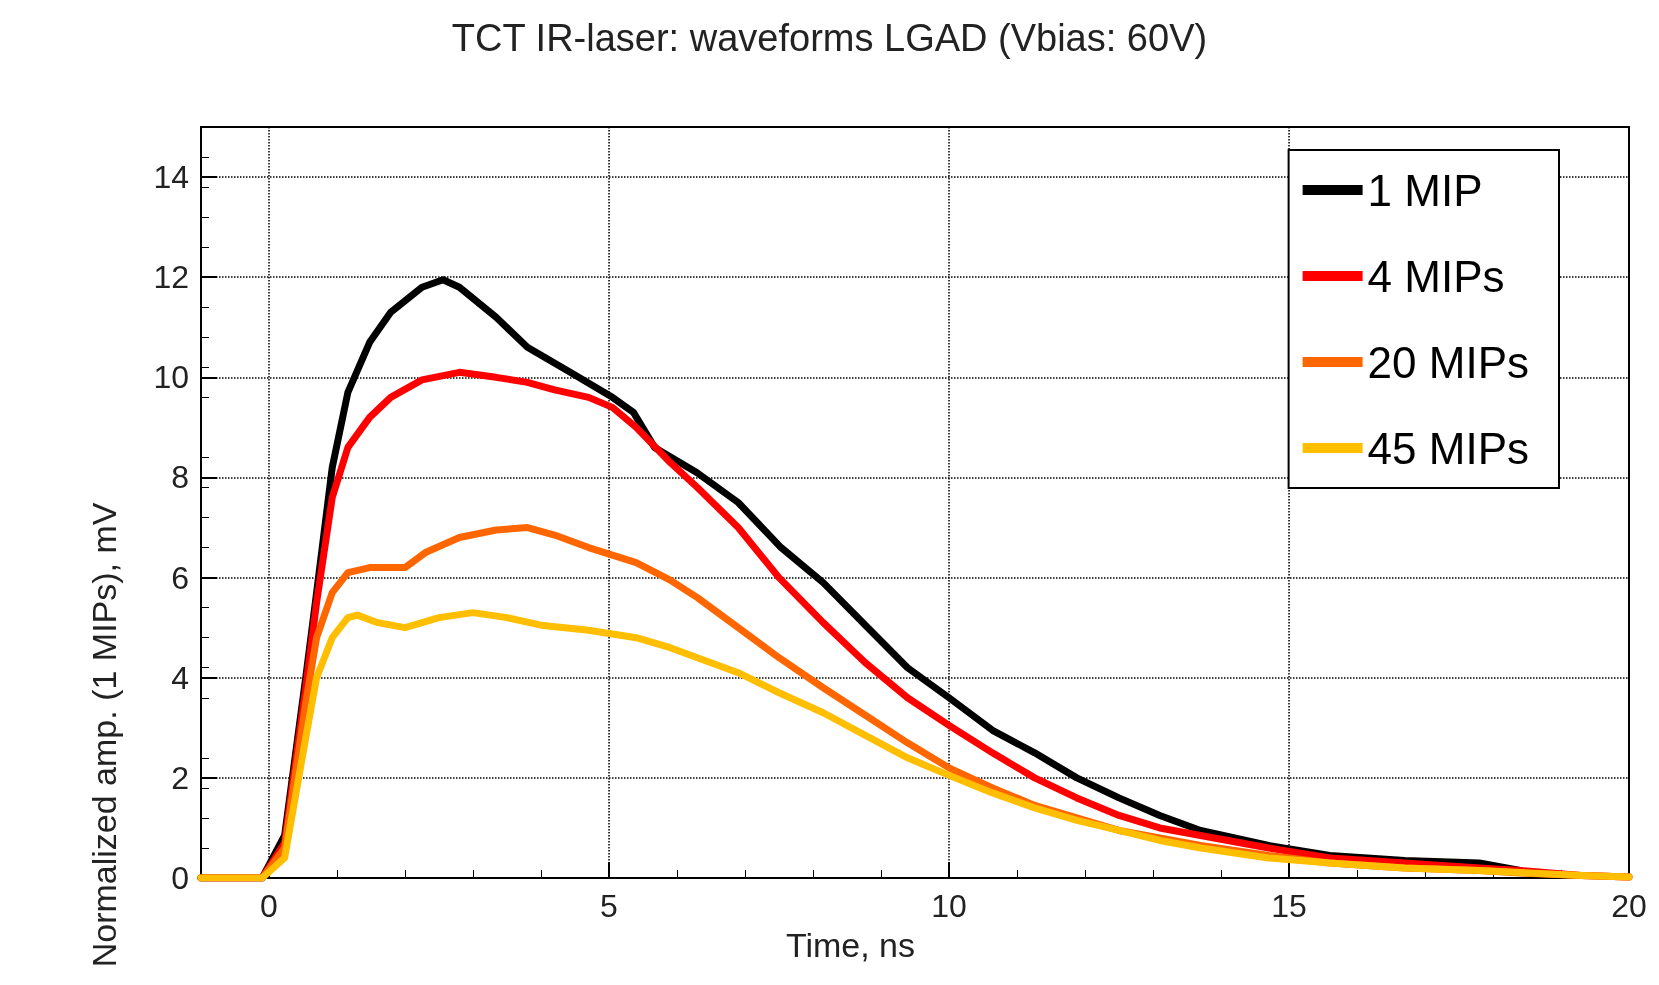  I want to click on y-tick-label: 14, so click(171, 177).